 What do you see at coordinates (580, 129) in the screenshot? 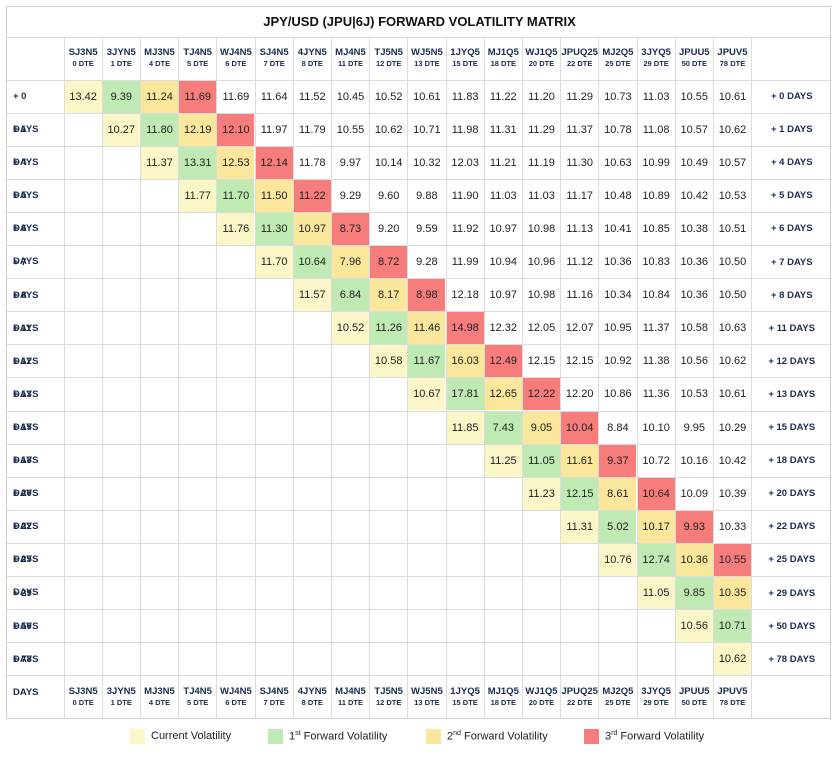
I see `matrix-cell: 11.37` at bounding box center [580, 129].